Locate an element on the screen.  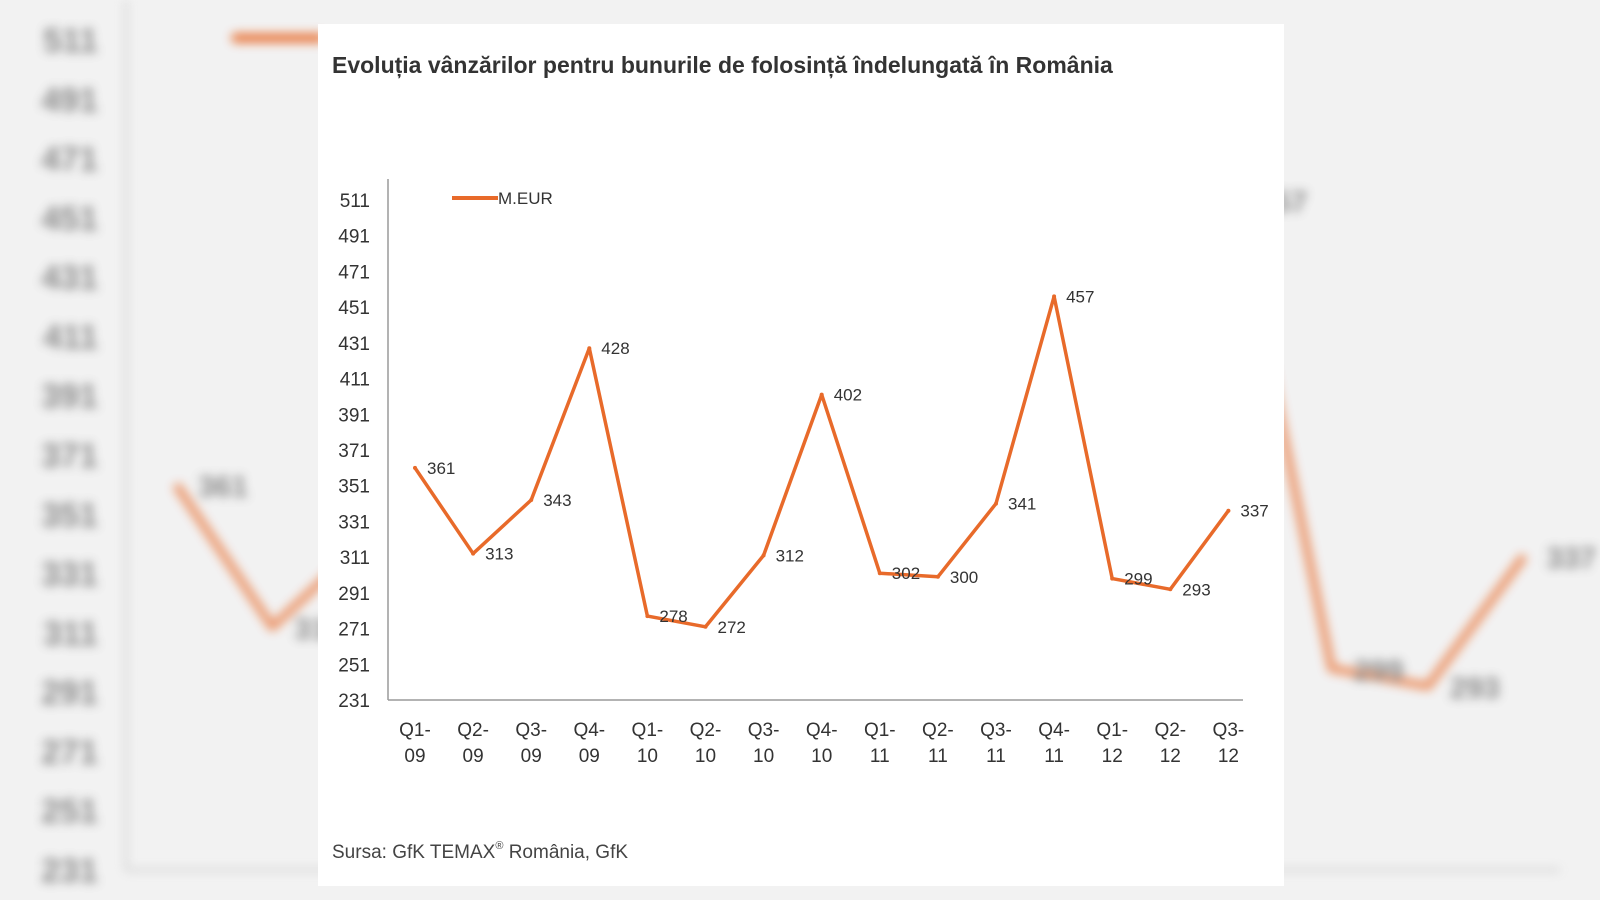
bg-y-tick-label: 331 is located at coordinates (69, 575).